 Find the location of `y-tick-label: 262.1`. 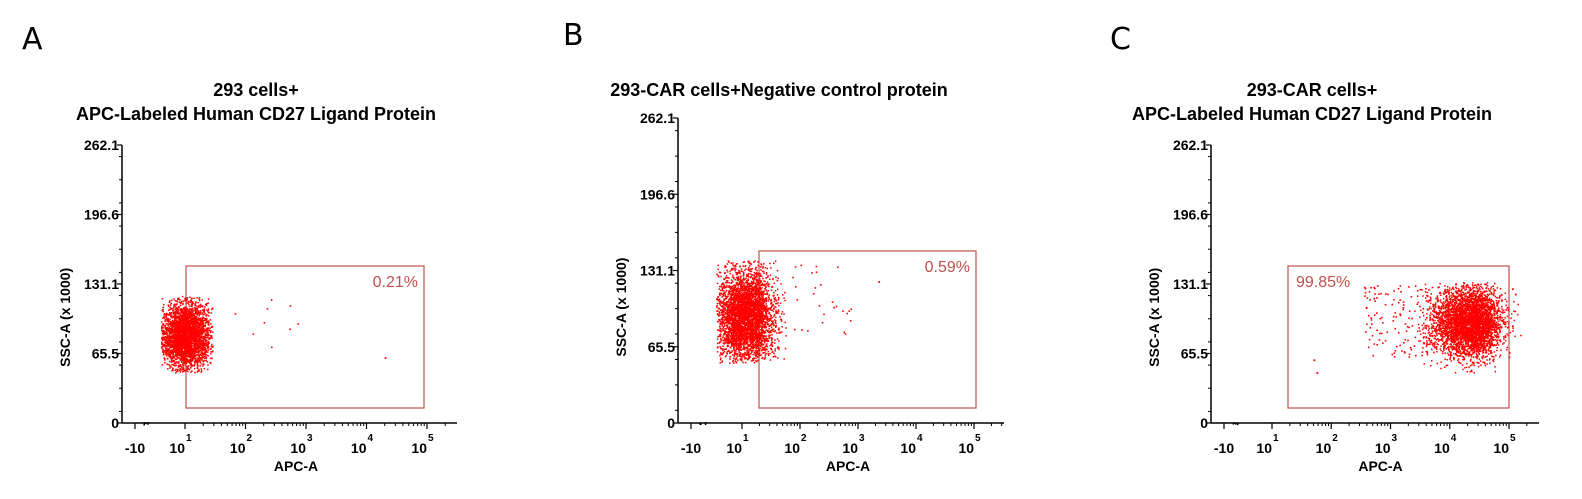

y-tick-label: 262.1 is located at coordinates (101, 145).